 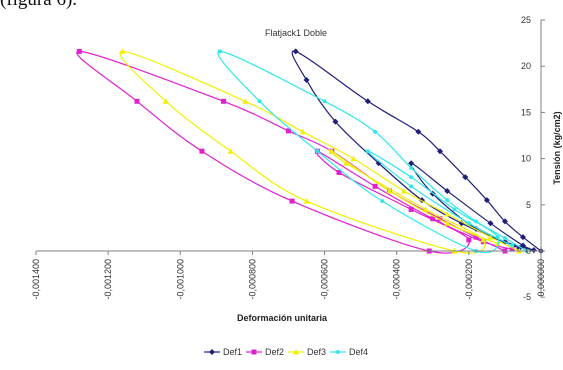 I want to click on x-tick-label: -0,001200, so click(x=108, y=279).